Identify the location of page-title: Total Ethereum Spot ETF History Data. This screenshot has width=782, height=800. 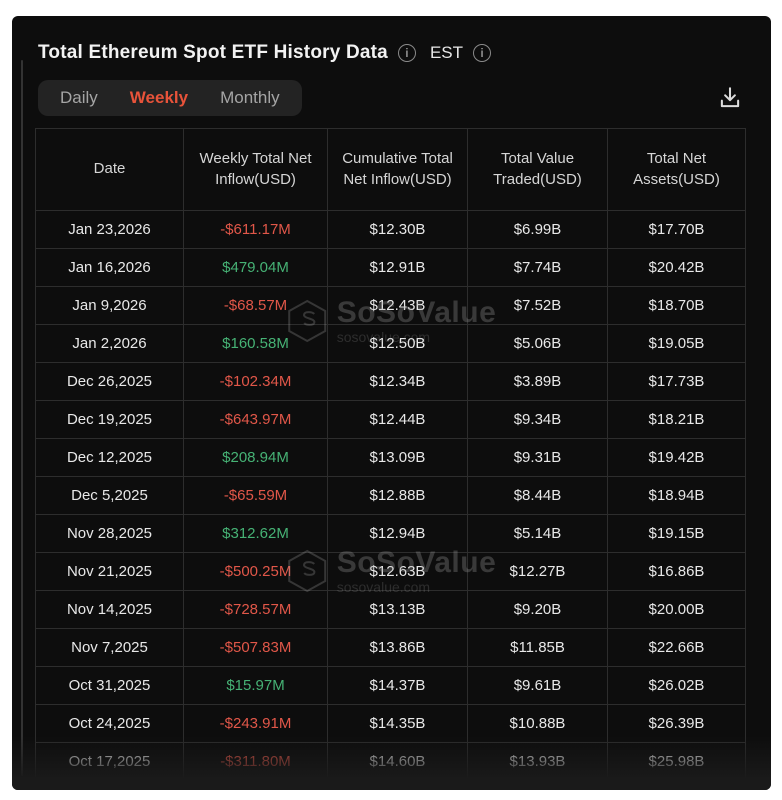
(213, 52).